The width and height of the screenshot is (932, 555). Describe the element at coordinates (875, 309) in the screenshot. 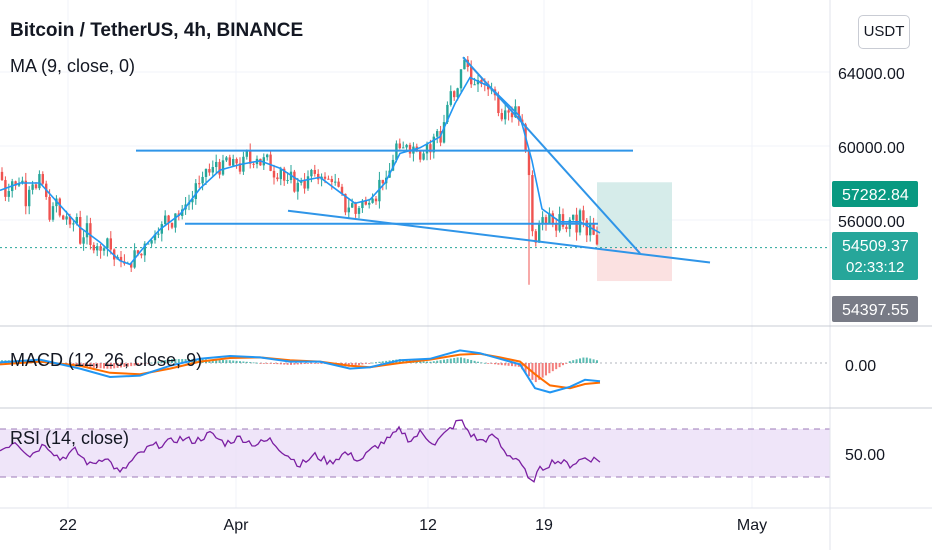

I see `stop-price-label: 54397.55` at that location.